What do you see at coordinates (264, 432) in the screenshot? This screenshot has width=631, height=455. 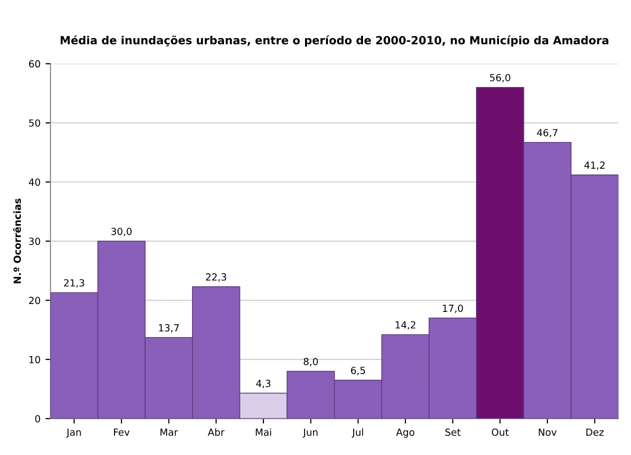 I see `x-tick-label: Mai` at bounding box center [264, 432].